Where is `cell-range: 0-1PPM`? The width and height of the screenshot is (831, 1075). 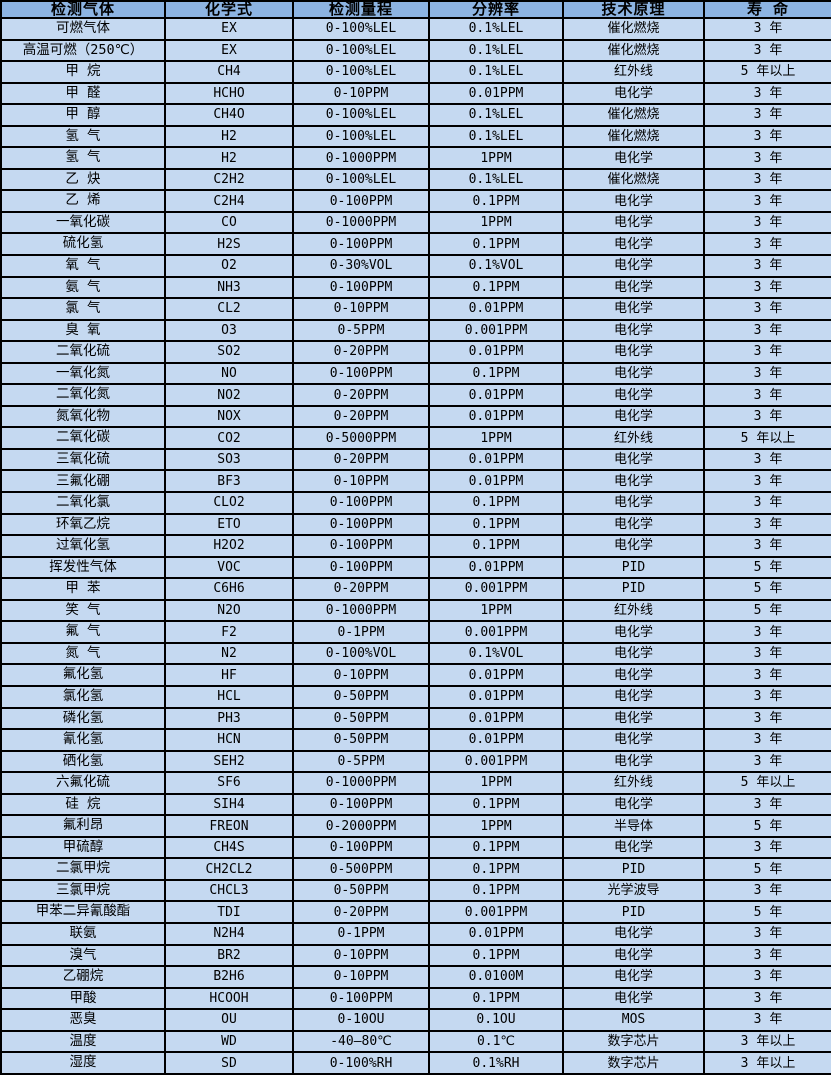 cell-range: 0-1PPM is located at coordinates (361, 632).